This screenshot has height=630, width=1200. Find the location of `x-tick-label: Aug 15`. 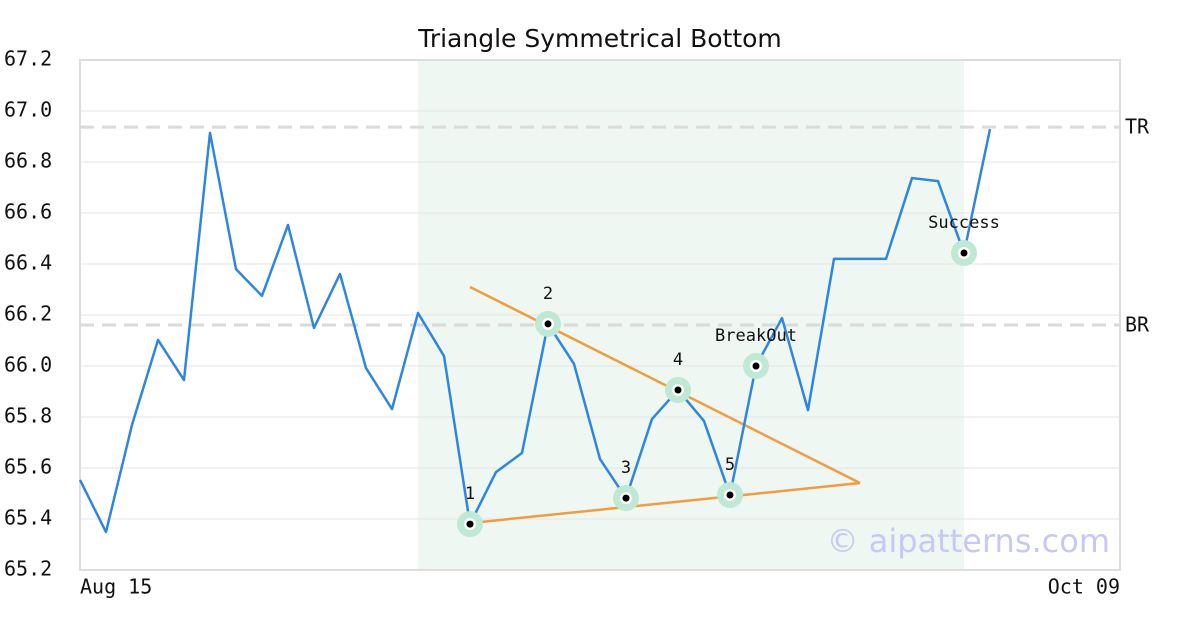

x-tick-label: Aug 15 is located at coordinates (116, 587).